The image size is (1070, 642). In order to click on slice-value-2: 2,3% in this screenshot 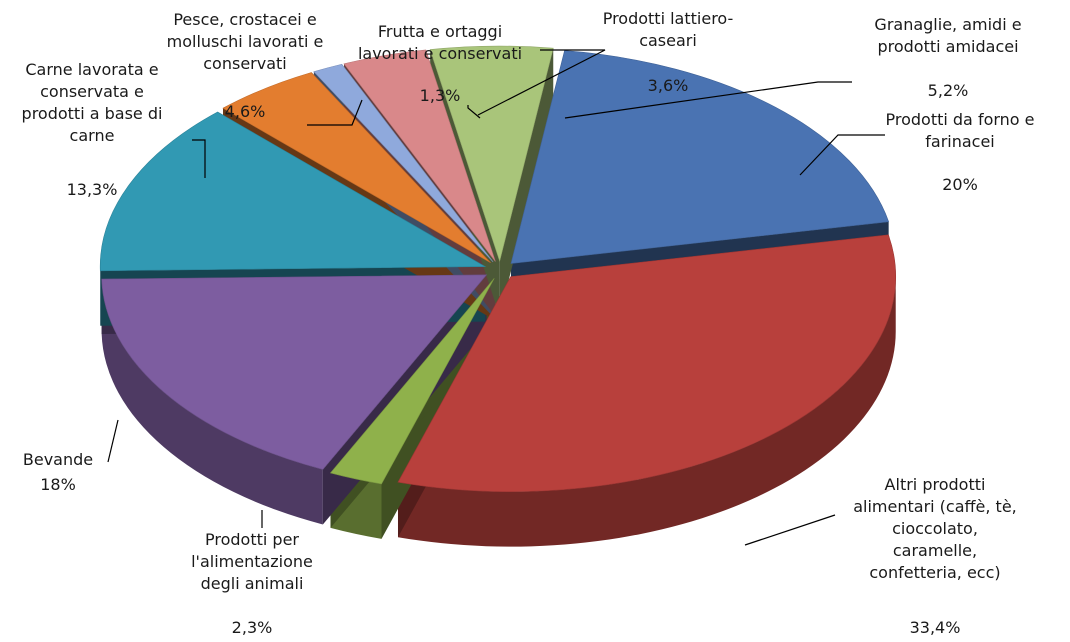, I will do `click(252, 627)`.